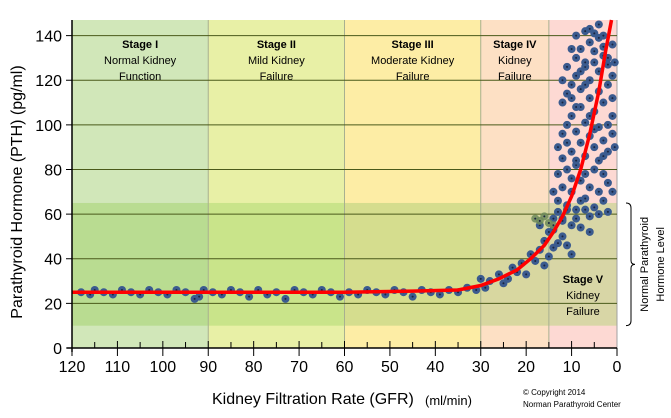 The image size is (671, 418). What do you see at coordinates (390, 367) in the screenshot?
I see `x-tick-label: 50` at bounding box center [390, 367].